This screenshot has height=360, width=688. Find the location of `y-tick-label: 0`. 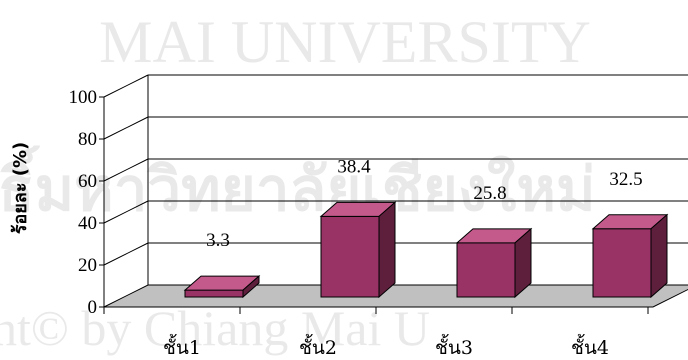

y-tick-label: 0 is located at coordinates (93, 307).